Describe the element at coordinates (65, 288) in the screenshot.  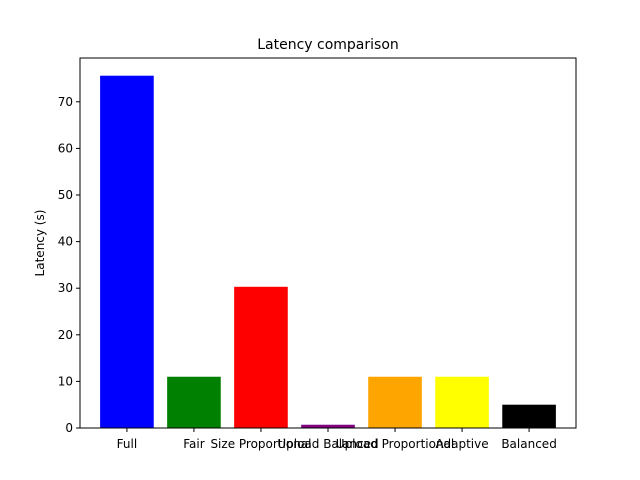
I see `y-tick-label: 30` at that location.